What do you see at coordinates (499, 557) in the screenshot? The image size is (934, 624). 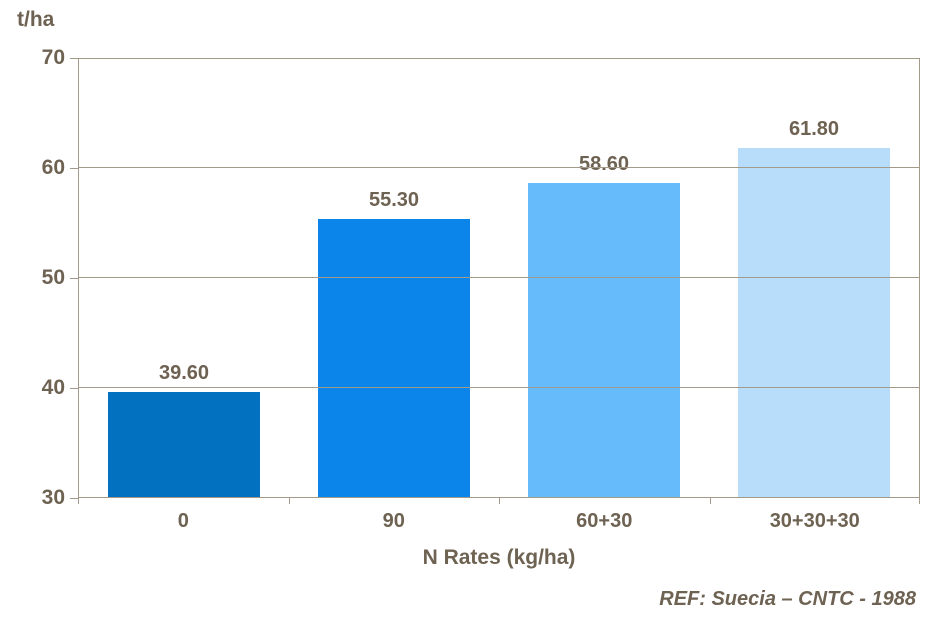 I see `x-axis-title: N Rates (kg/ha)` at bounding box center [499, 557].